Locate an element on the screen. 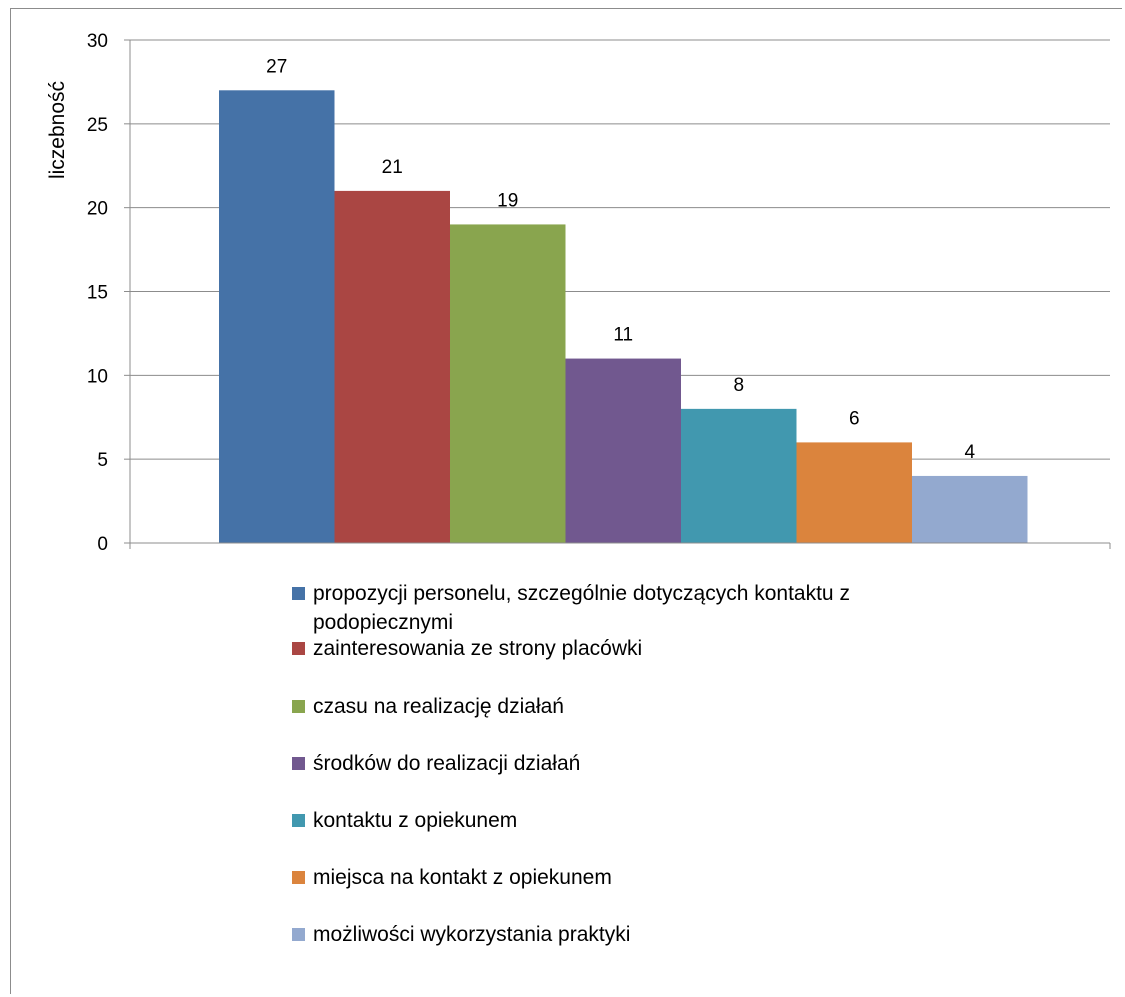  y-tick-label: 10 is located at coordinates (97, 376).